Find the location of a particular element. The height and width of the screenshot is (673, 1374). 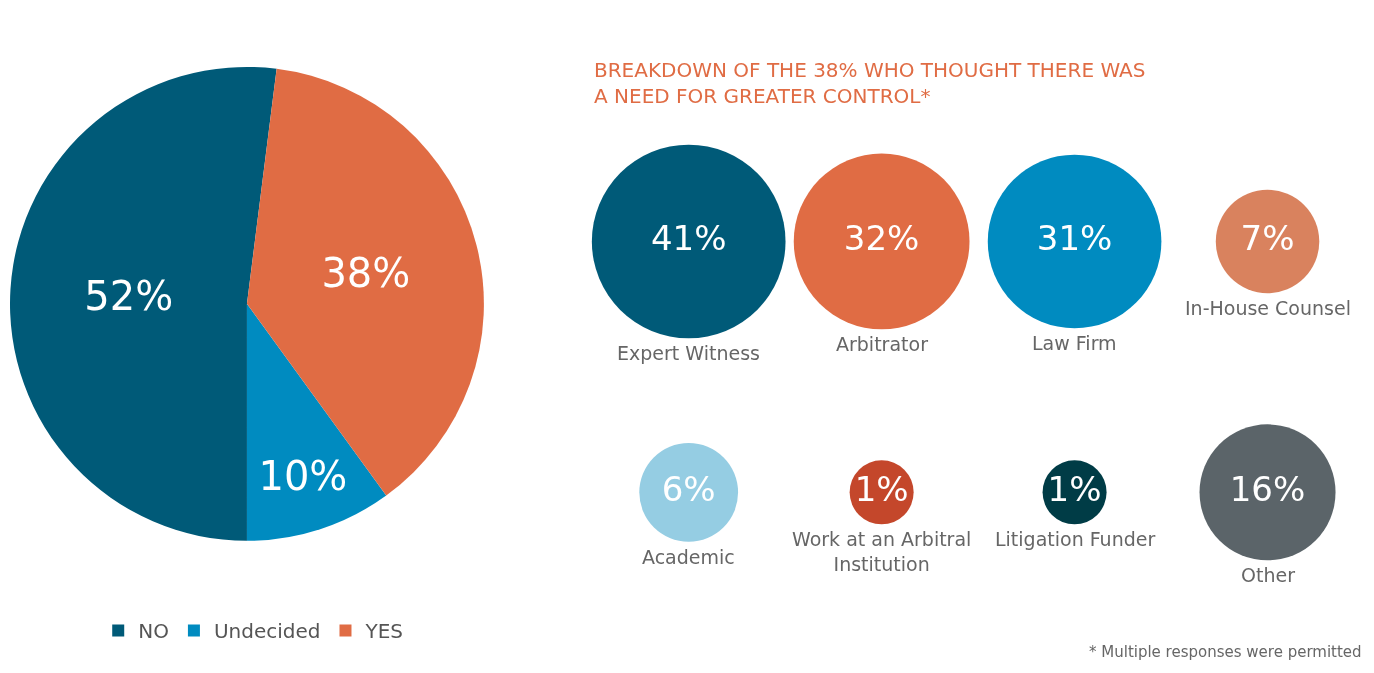

data-label: 10% is located at coordinates (303, 476).